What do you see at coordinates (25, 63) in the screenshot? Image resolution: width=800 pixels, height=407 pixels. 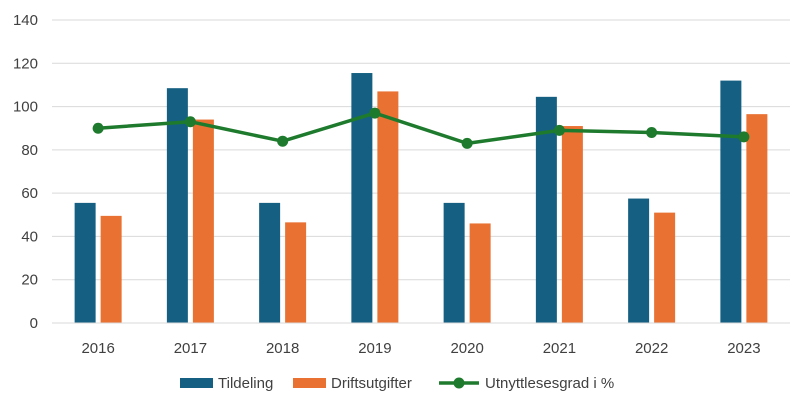 I see `y-tick-label: 120` at bounding box center [25, 63].